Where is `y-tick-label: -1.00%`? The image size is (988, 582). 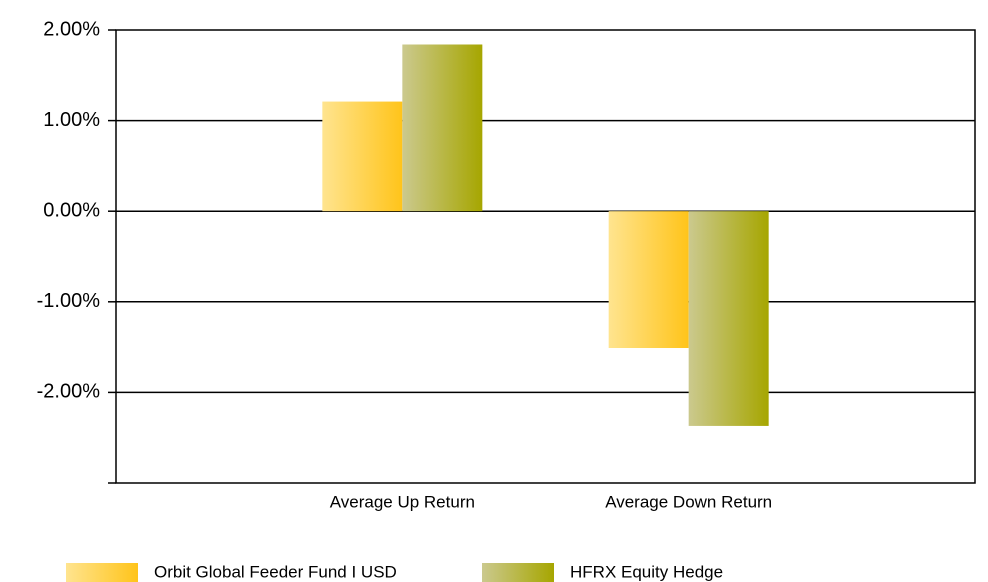
y-tick-label: -1.00% is located at coordinates (69, 301).